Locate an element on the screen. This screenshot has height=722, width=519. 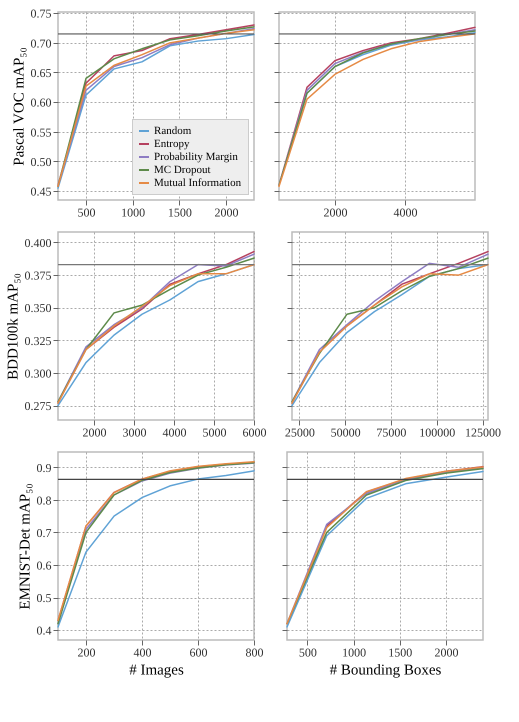
legend-label: Entropy is located at coordinates (172, 144).